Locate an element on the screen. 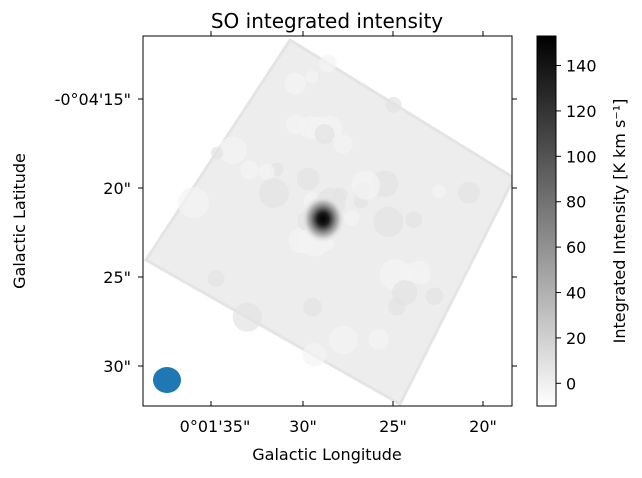 The image size is (642, 478). y-axis-label: Galactic Latitude is located at coordinates (19, 221).